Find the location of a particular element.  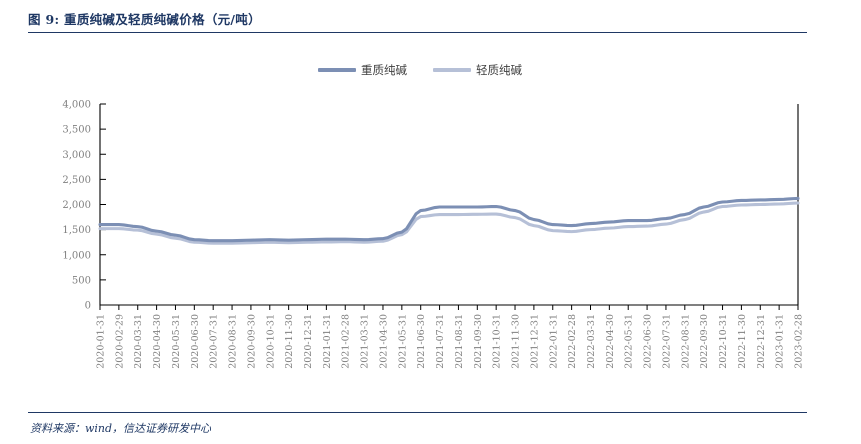

y-tick-label: 2,000 is located at coordinates (76, 205).